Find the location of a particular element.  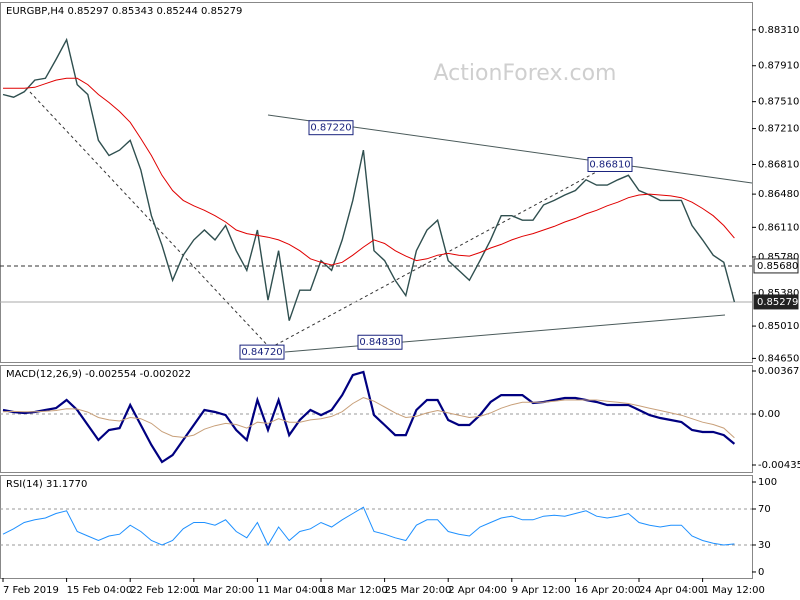

y-tick-label: 0.85010 is located at coordinates (778, 326).